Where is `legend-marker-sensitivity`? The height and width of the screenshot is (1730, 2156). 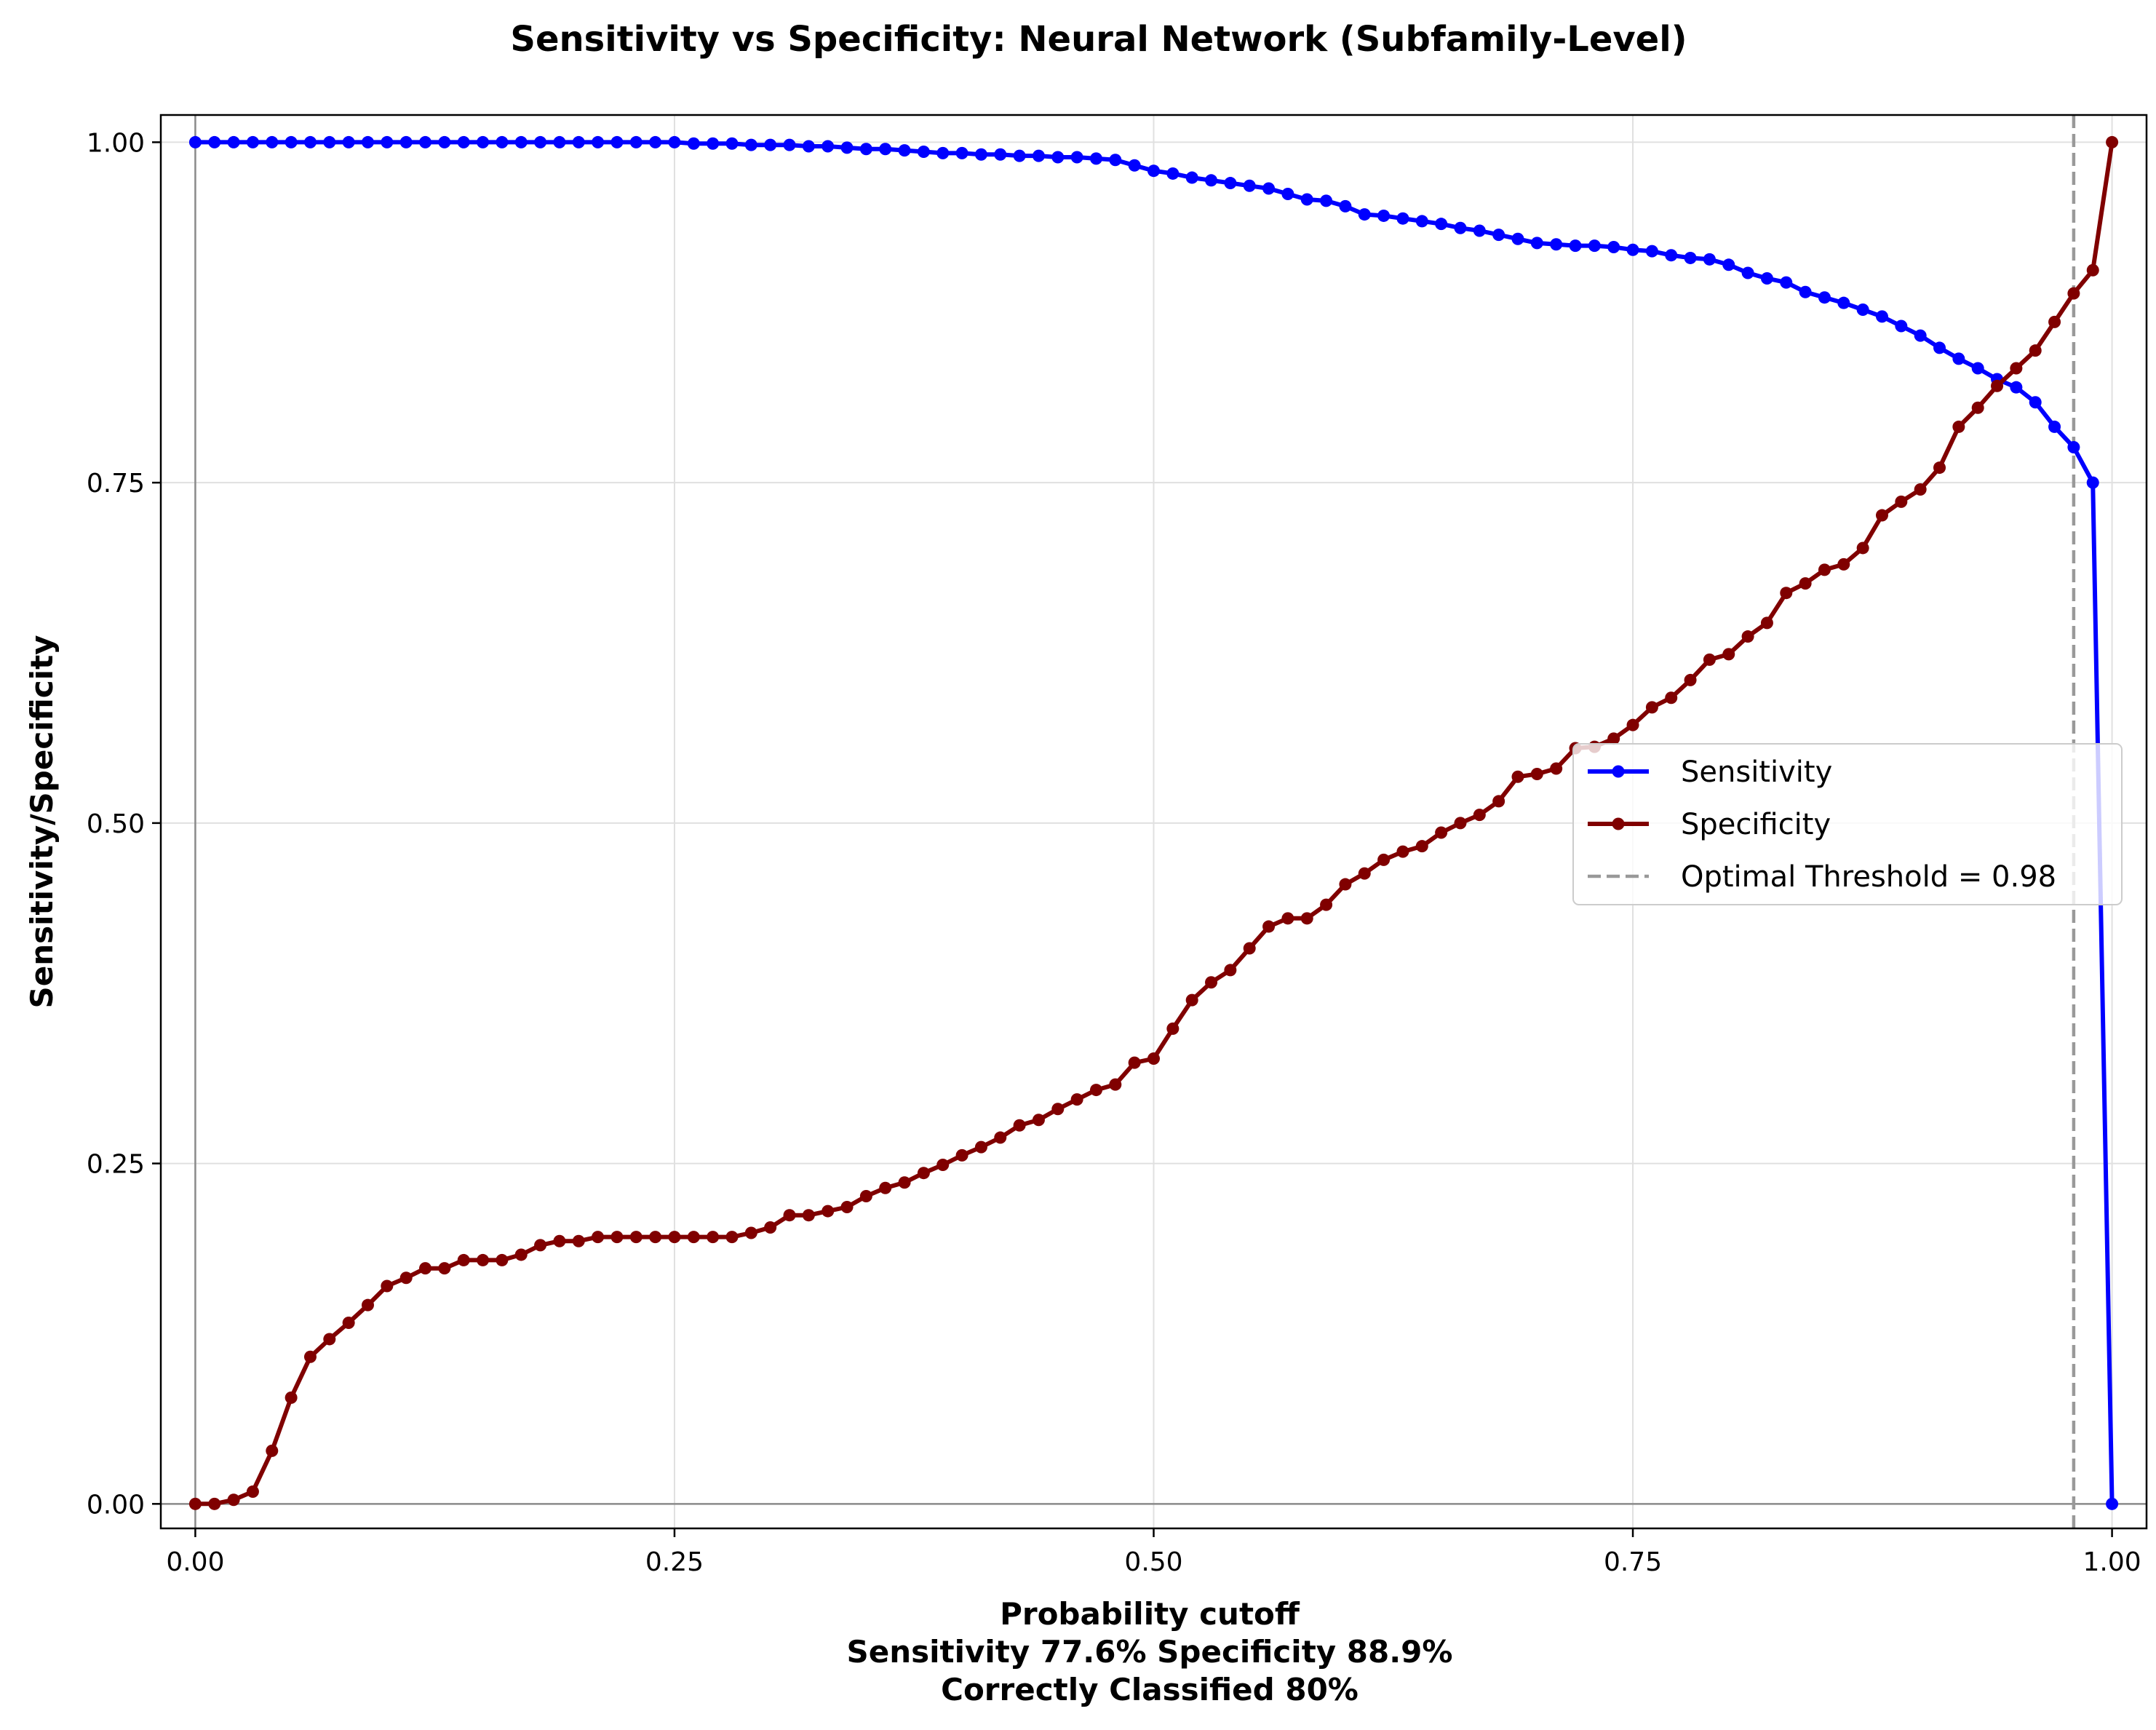
legend-marker-sensitivity is located at coordinates (1619, 771).